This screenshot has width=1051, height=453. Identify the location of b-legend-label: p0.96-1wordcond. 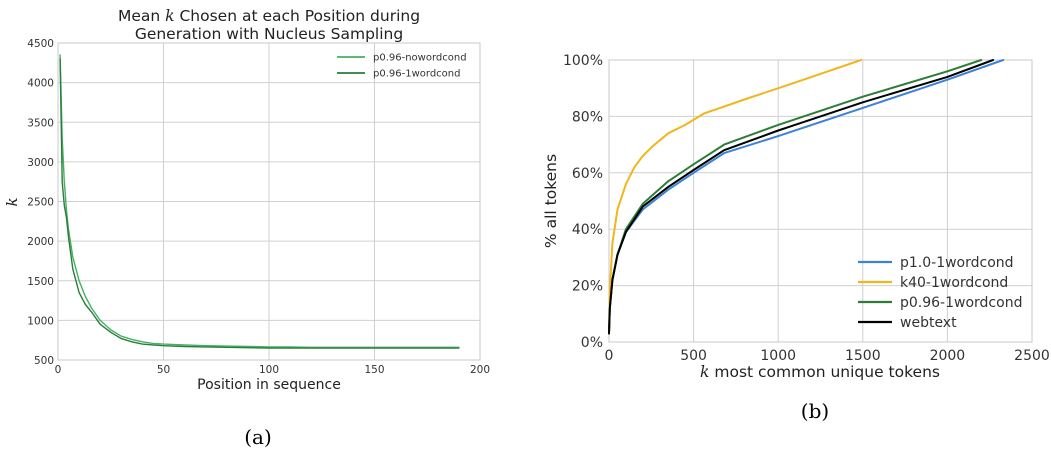
(961, 303).